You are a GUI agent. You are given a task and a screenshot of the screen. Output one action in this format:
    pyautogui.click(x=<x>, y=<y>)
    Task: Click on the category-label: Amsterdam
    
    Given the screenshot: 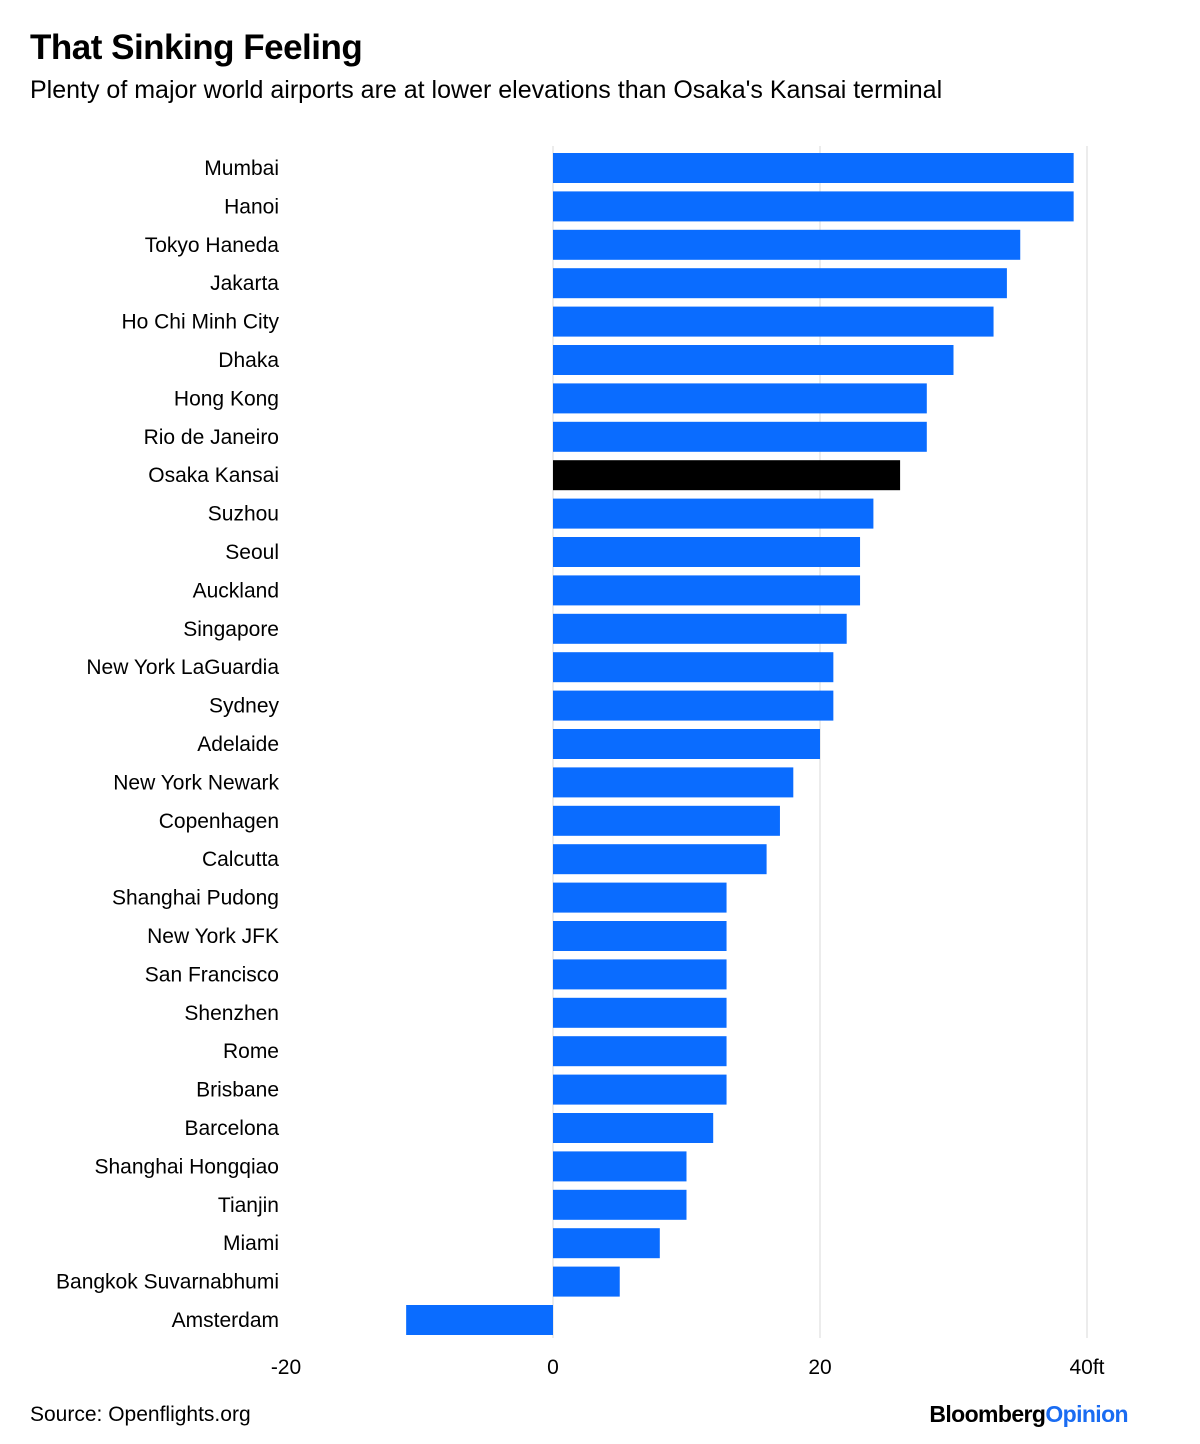 What is the action you would take?
    pyautogui.click(x=225, y=1320)
    